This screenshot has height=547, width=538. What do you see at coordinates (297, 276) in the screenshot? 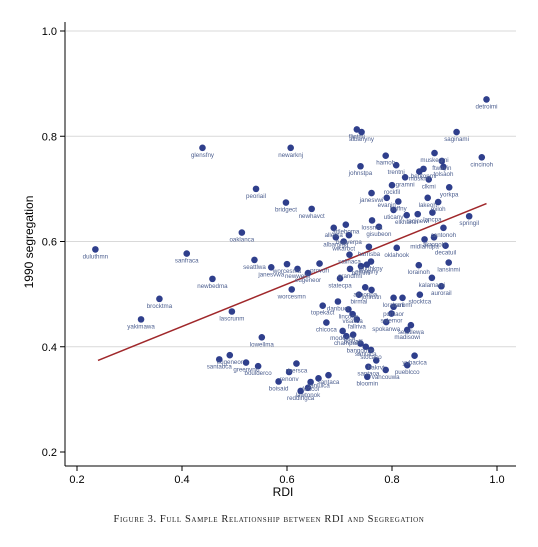
I see `point-label: newwells` at bounding box center [297, 276].